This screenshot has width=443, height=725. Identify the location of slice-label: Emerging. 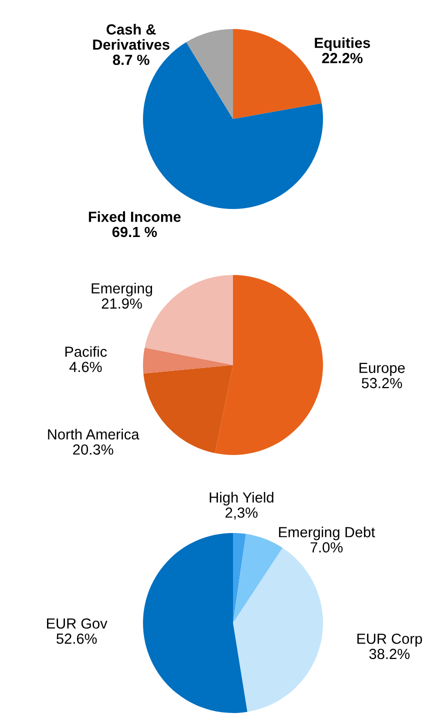
(122, 289).